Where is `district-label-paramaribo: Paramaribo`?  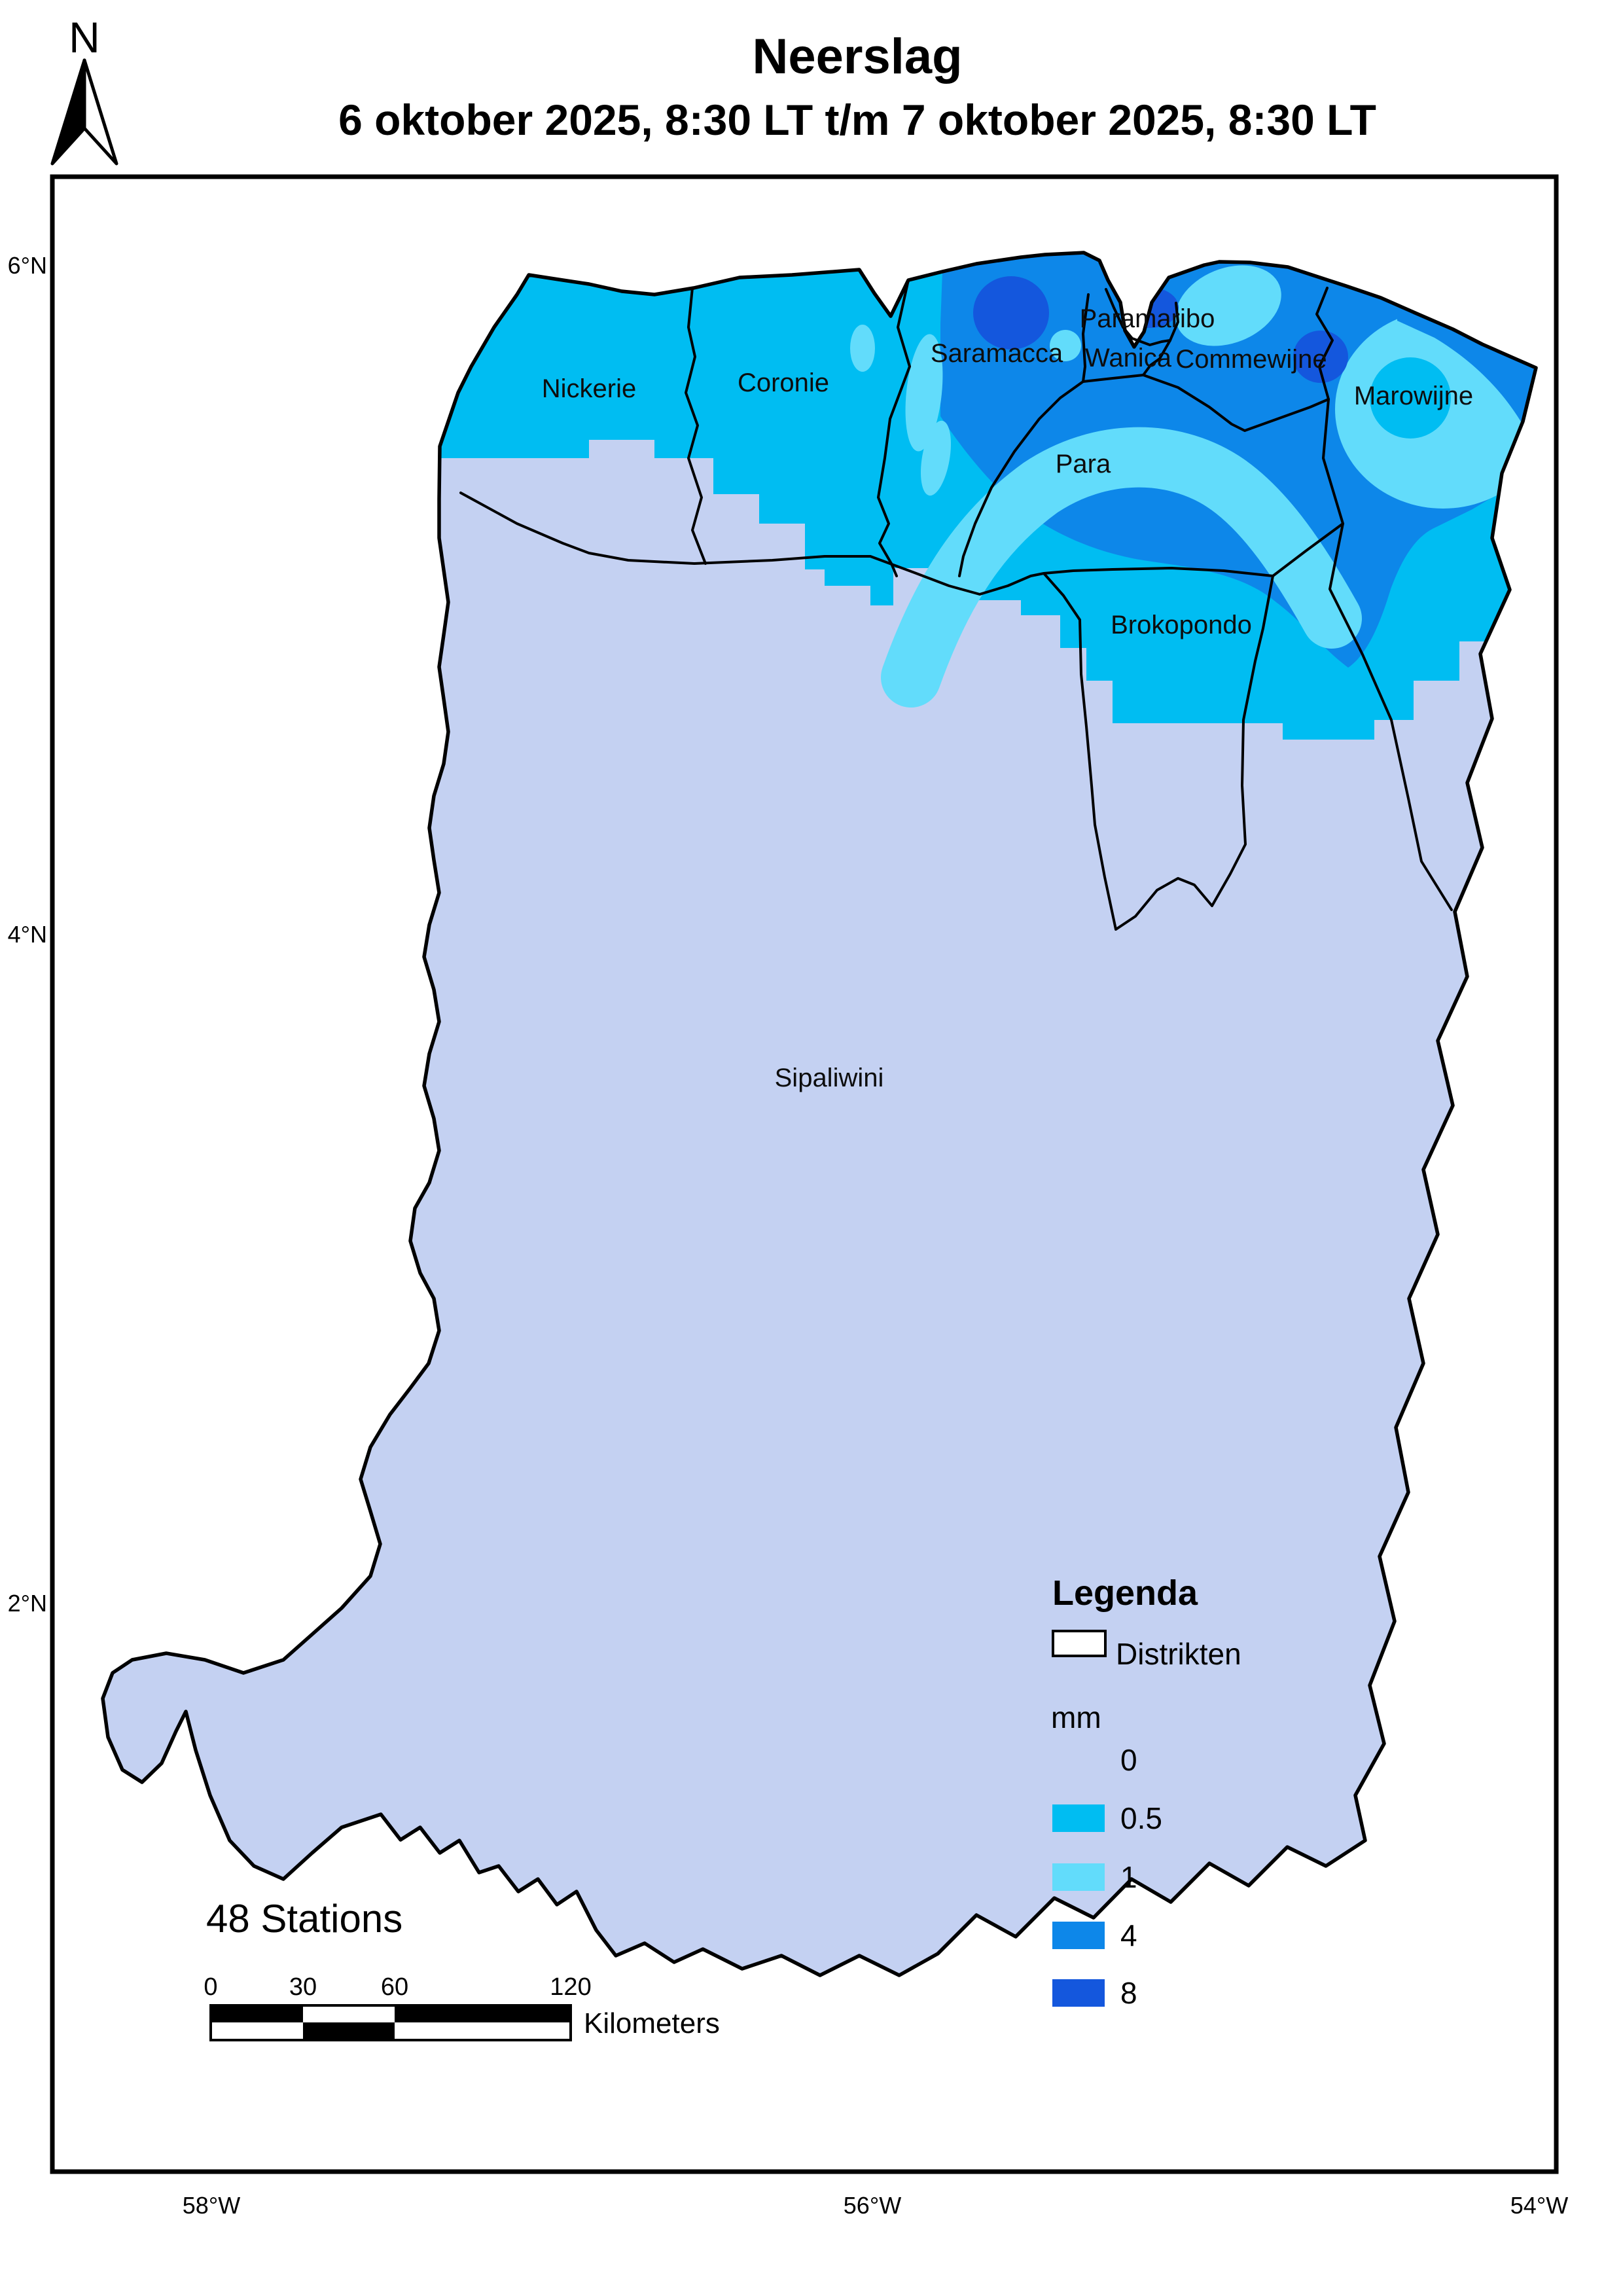 district-label-paramaribo: Paramaribo is located at coordinates (1147, 318).